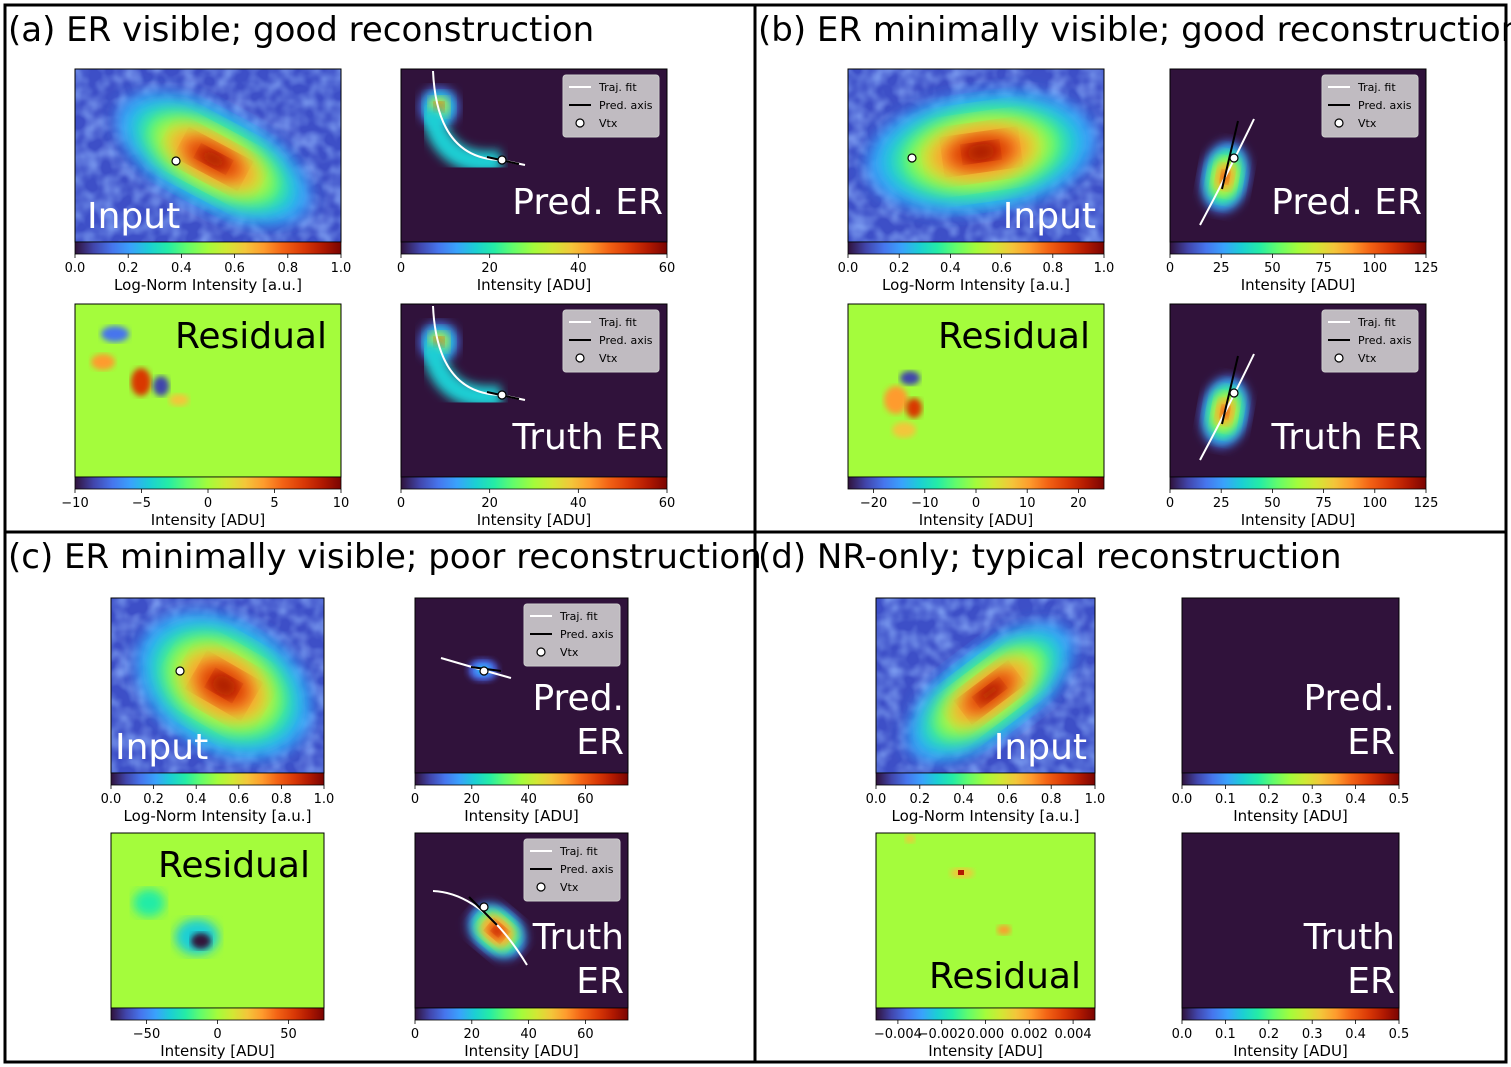  I want to click on colorbar-tick-label: 50, so click(288, 1034).